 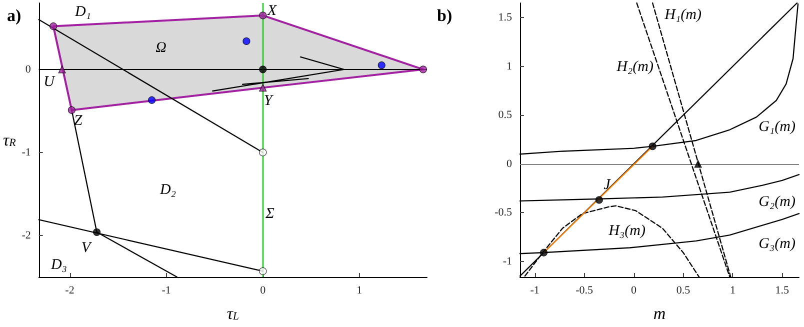 What do you see at coordinates (69, 290) in the screenshot?
I see `x-tick-label: -2` at bounding box center [69, 290].